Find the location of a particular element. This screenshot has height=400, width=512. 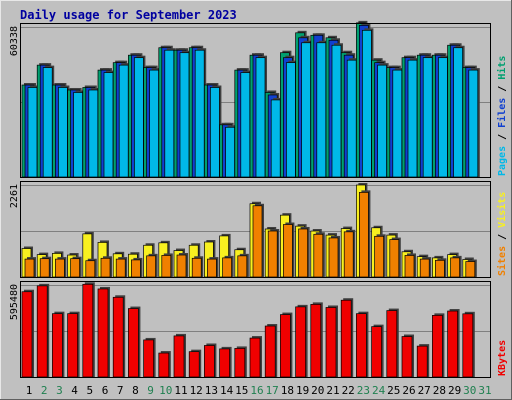

x-tick-label-4: 4 is located at coordinates (74, 390).